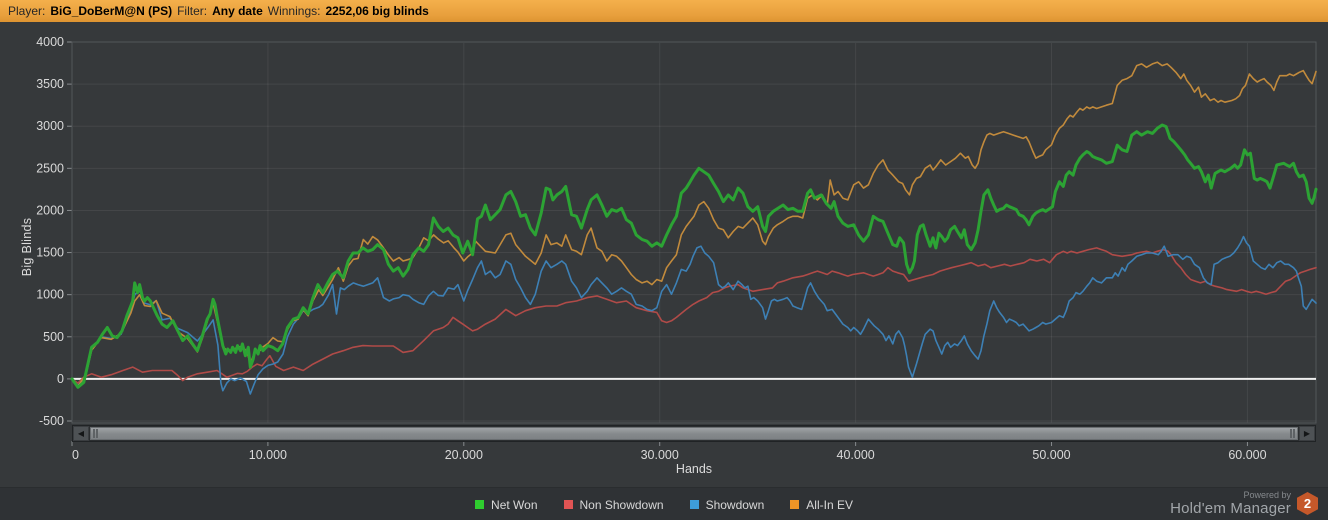 The image size is (1328, 520). What do you see at coordinates (1247, 455) in the screenshot?
I see `x-tick-label: 60.000` at bounding box center [1247, 455].